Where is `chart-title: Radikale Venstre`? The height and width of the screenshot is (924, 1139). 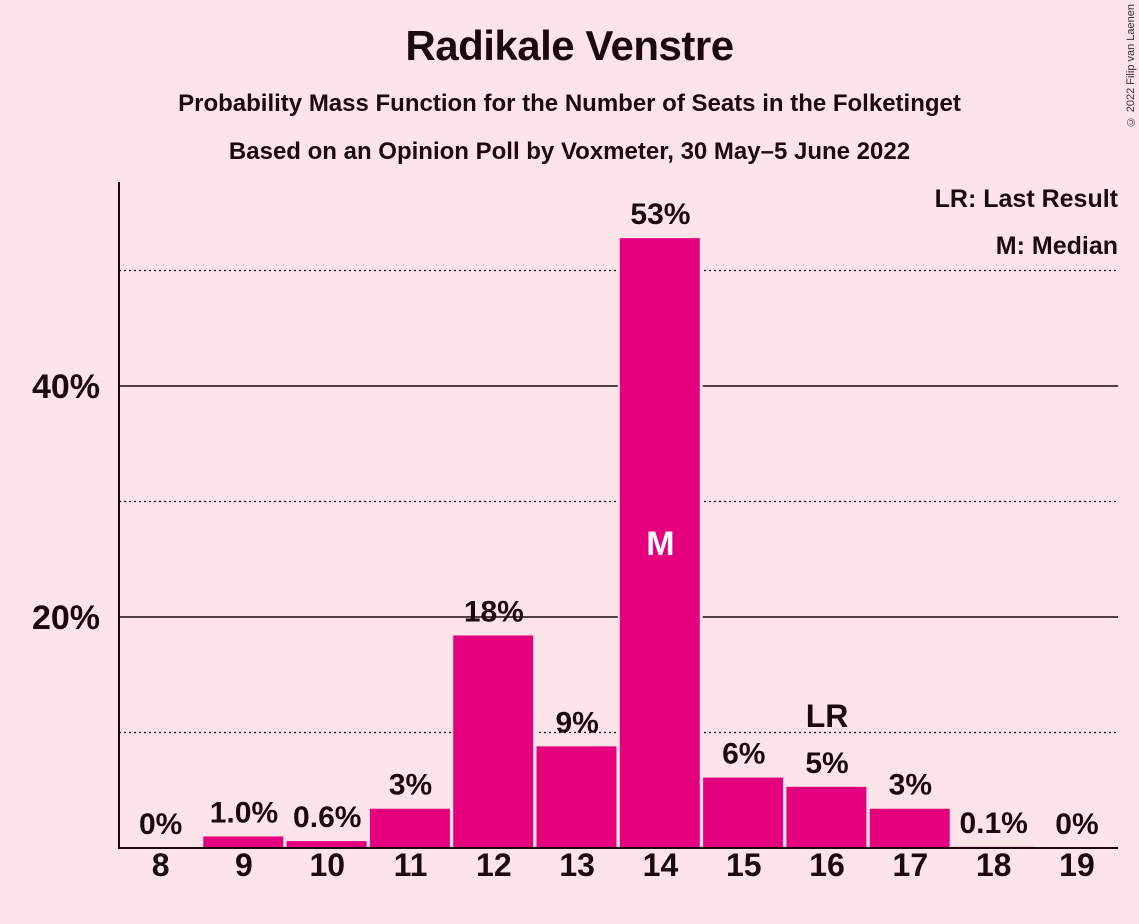
chart-title: Radikale Venstre is located at coordinates (569, 45).